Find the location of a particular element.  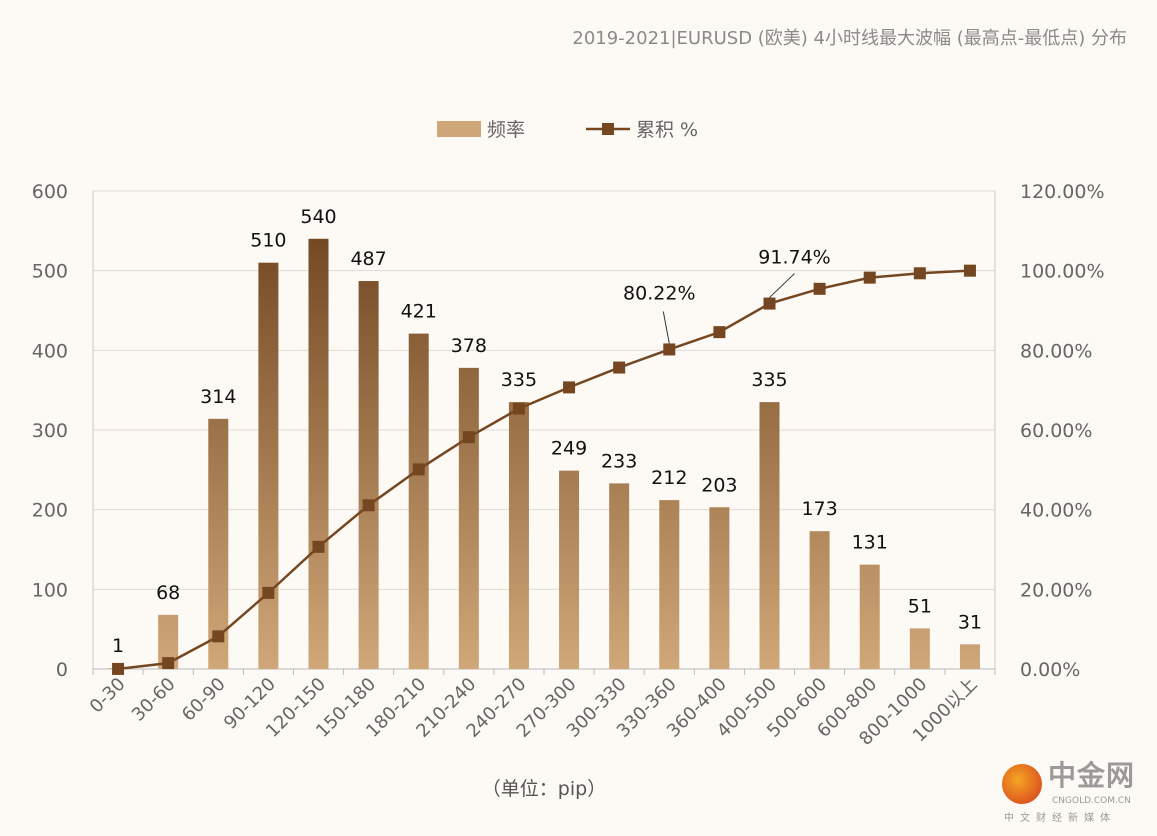

watermark-url: CNGOLD.COM.CN is located at coordinates (1091, 801).